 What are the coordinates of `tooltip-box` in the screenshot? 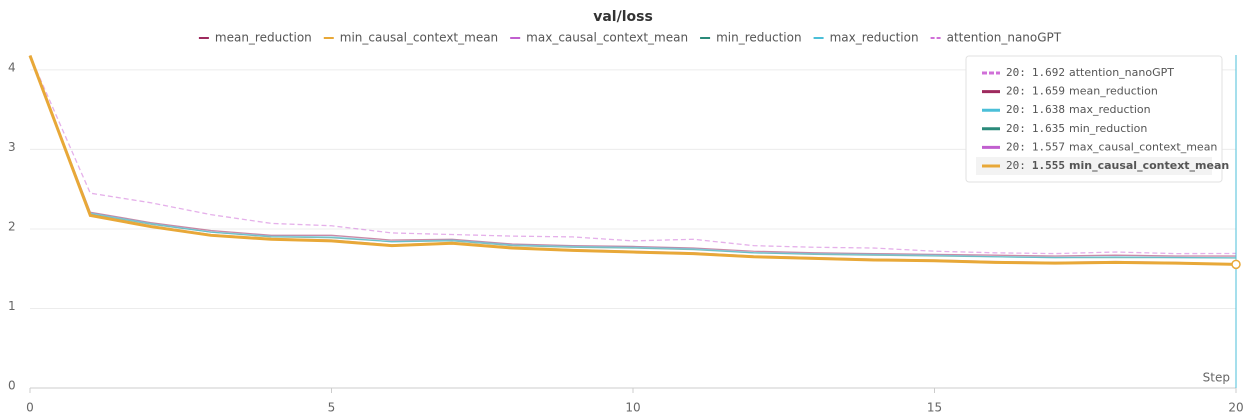 It's located at (1094, 119).